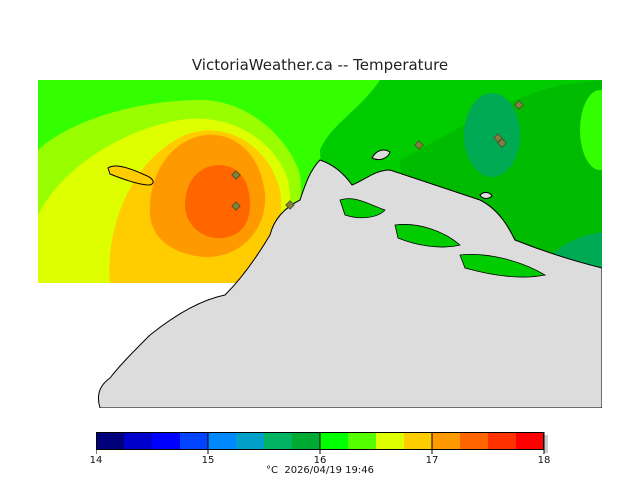 The height and width of the screenshot is (480, 640). I want to click on colorbar-tick-label: 18, so click(544, 460).